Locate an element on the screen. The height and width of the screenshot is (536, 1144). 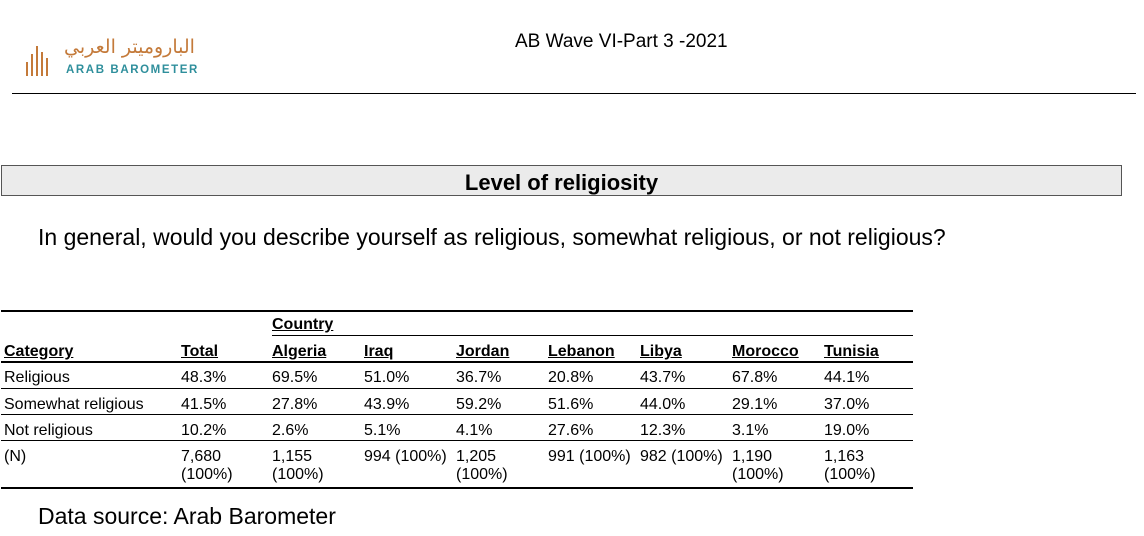
cell-religious-tunisia: 44.1% is located at coordinates (847, 377).